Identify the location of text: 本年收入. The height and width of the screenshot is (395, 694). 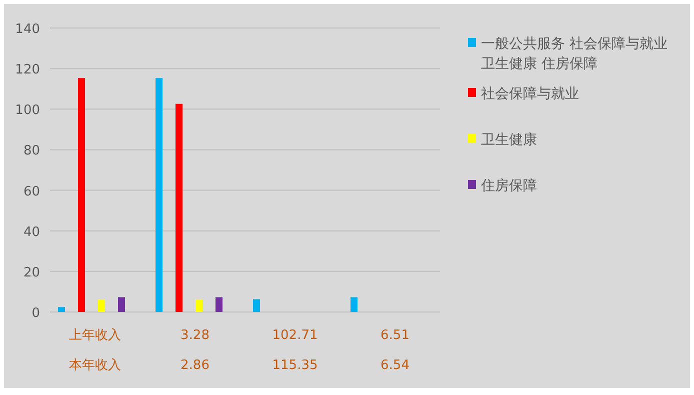
(95, 365).